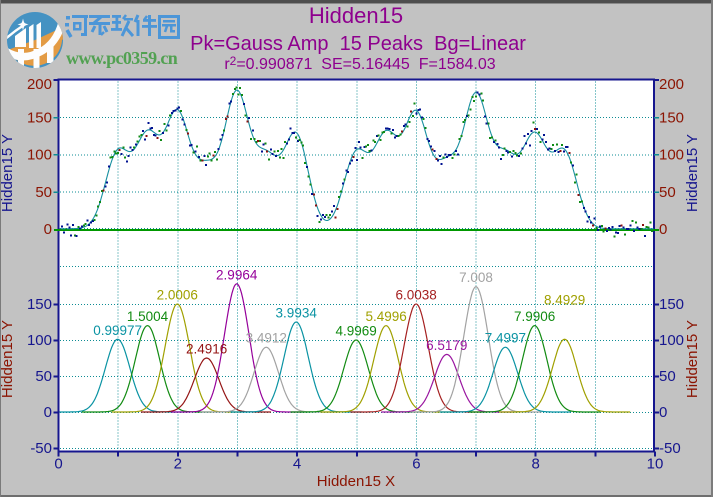 The height and width of the screenshot is (497, 713). Describe the element at coordinates (476, 277) in the screenshot. I see `svg-text: 7.008` at that location.